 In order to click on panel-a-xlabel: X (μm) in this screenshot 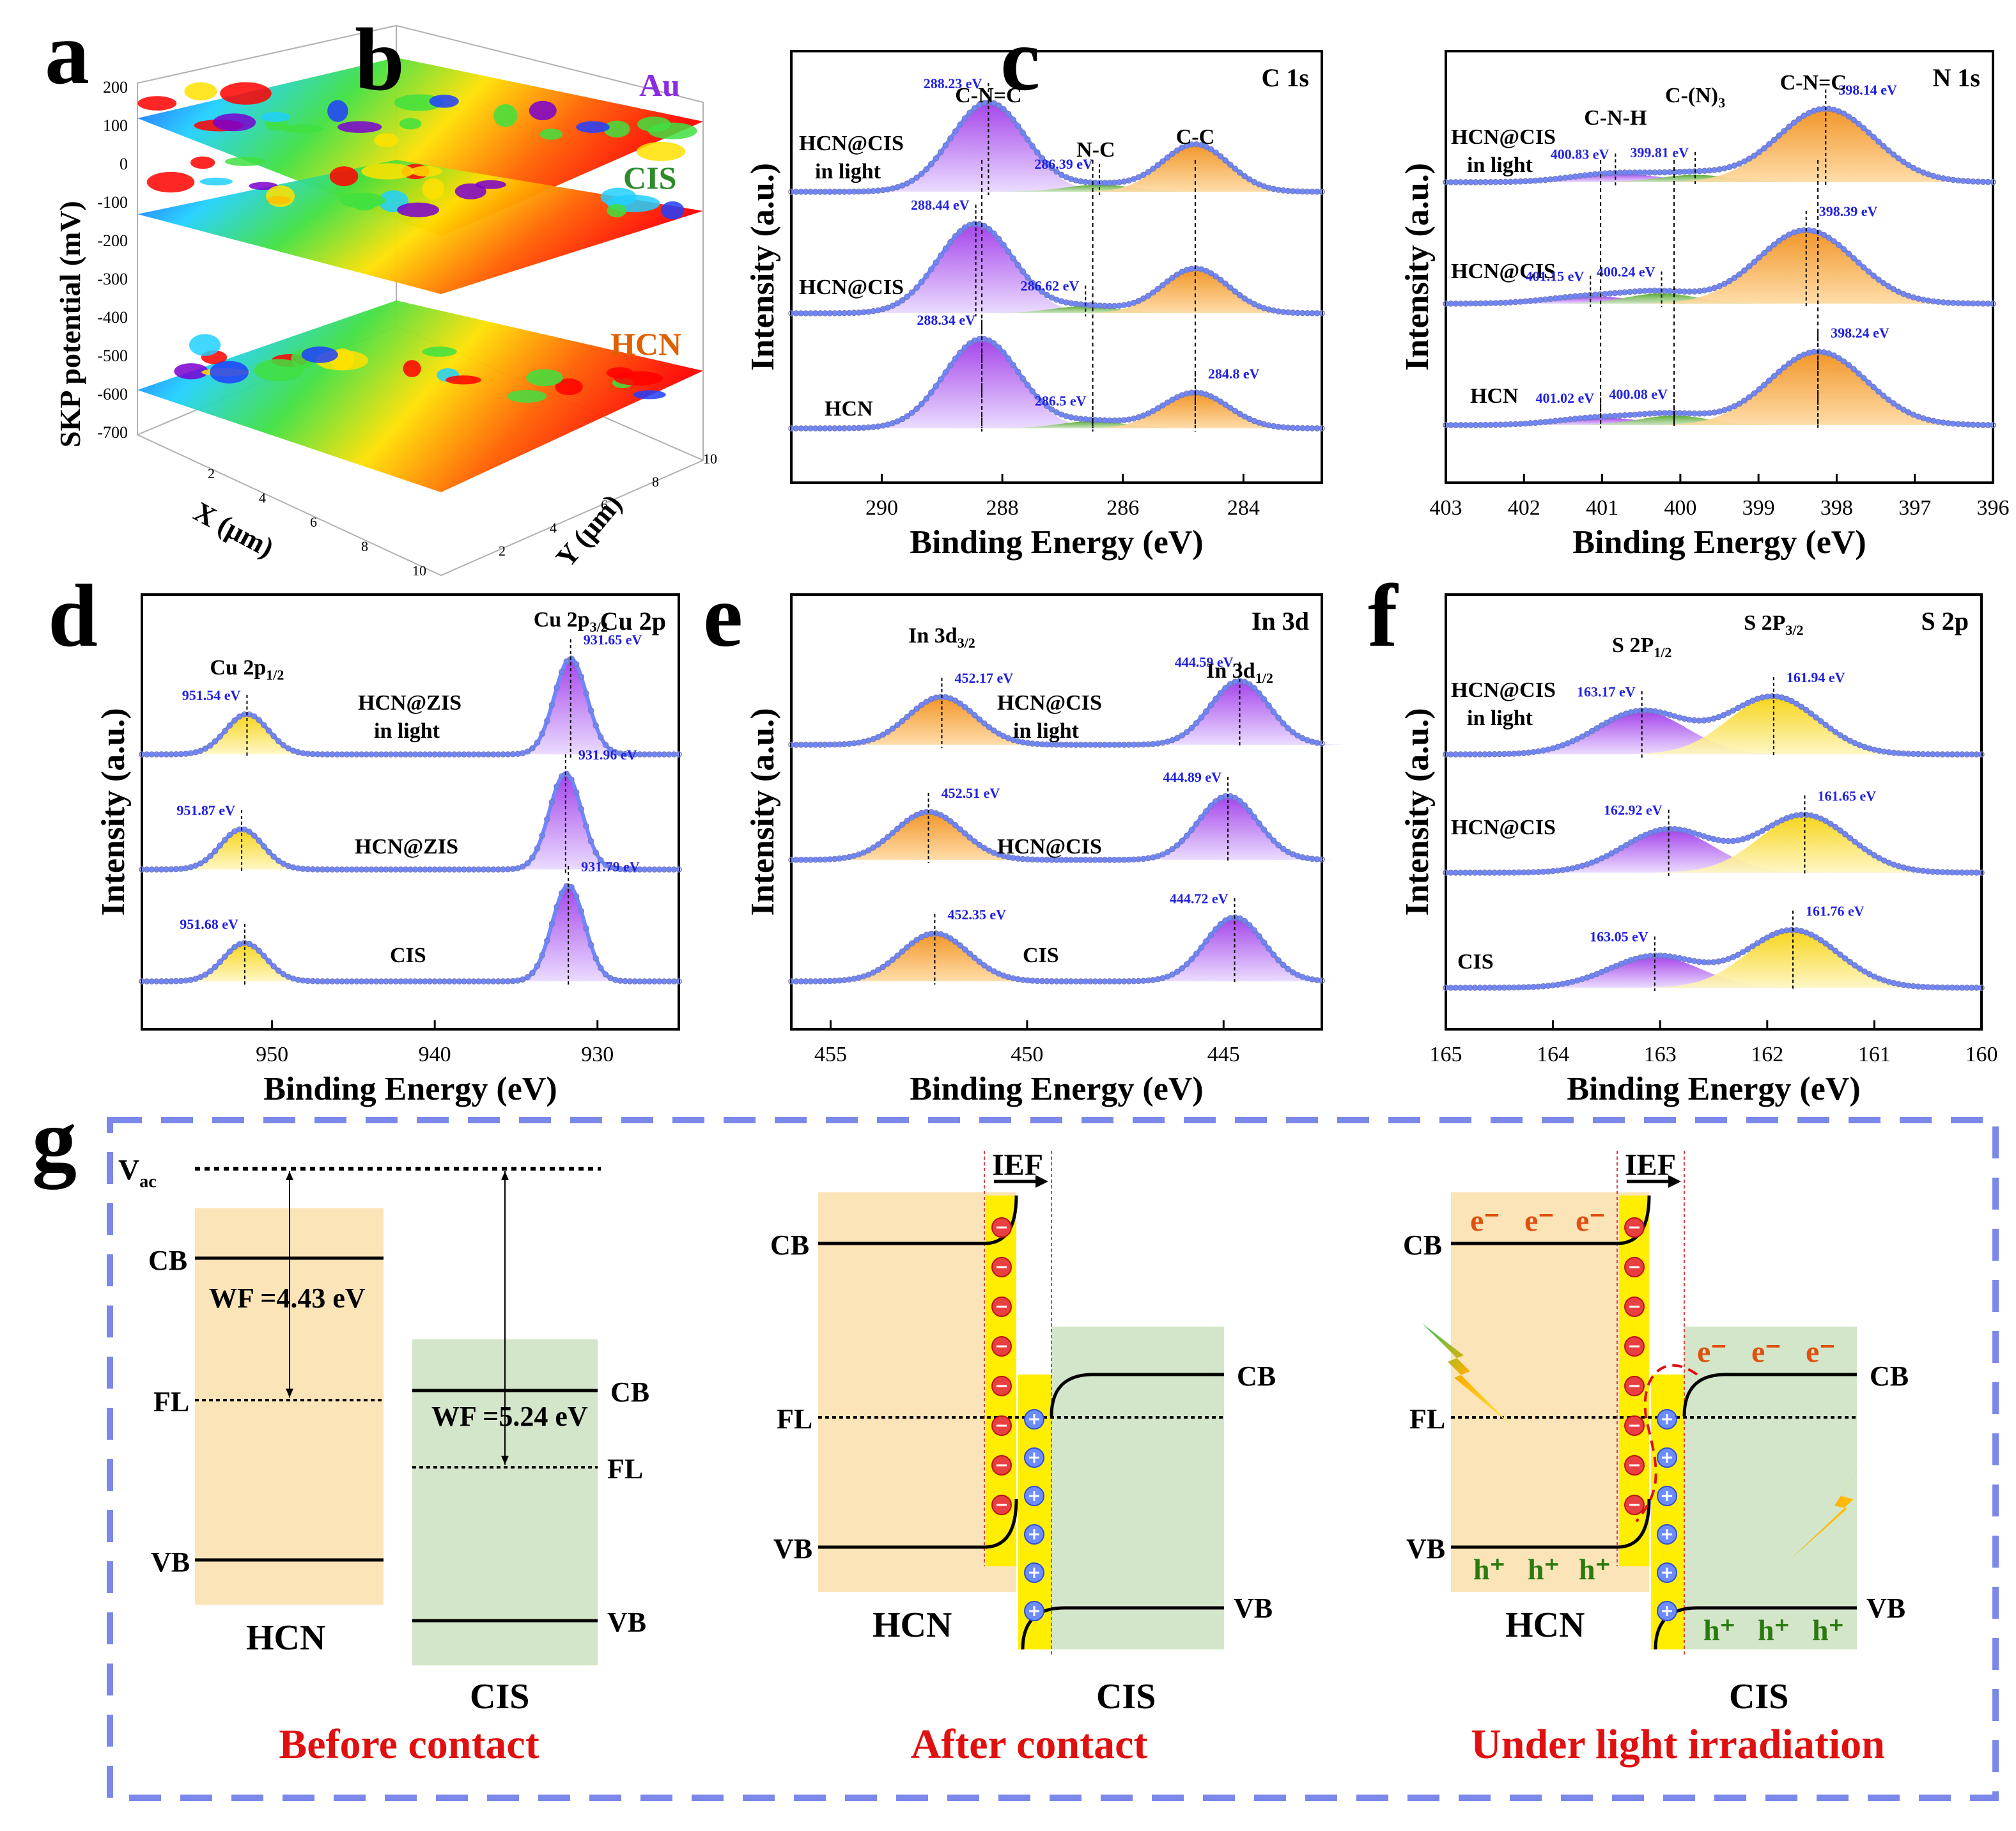, I will do `click(234, 530)`.